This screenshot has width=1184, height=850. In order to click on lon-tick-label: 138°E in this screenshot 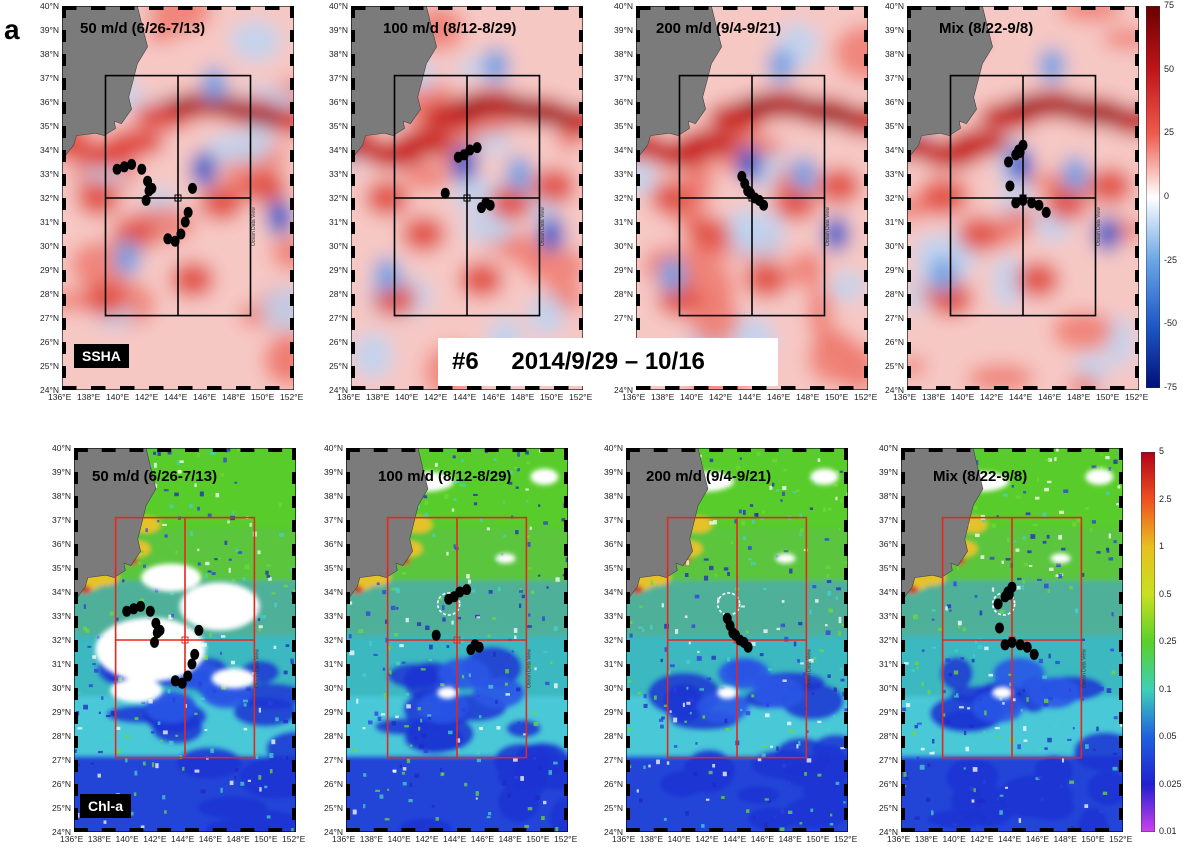, I will do `click(371, 839)`.